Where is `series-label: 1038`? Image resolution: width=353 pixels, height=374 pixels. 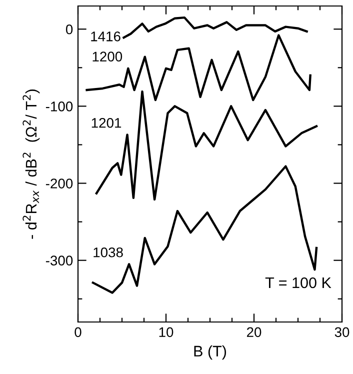 series-label: 1038 is located at coordinates (108, 252).